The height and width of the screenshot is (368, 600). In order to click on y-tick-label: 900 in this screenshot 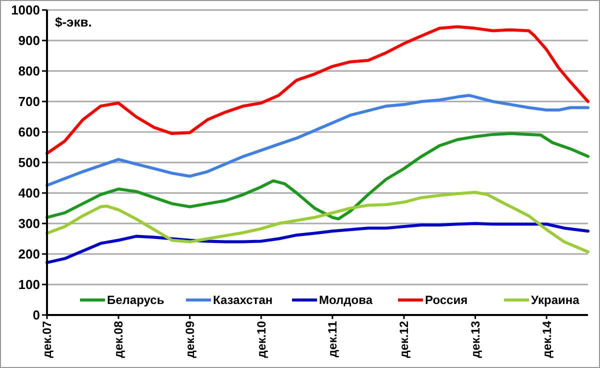, I will do `click(29, 40)`.